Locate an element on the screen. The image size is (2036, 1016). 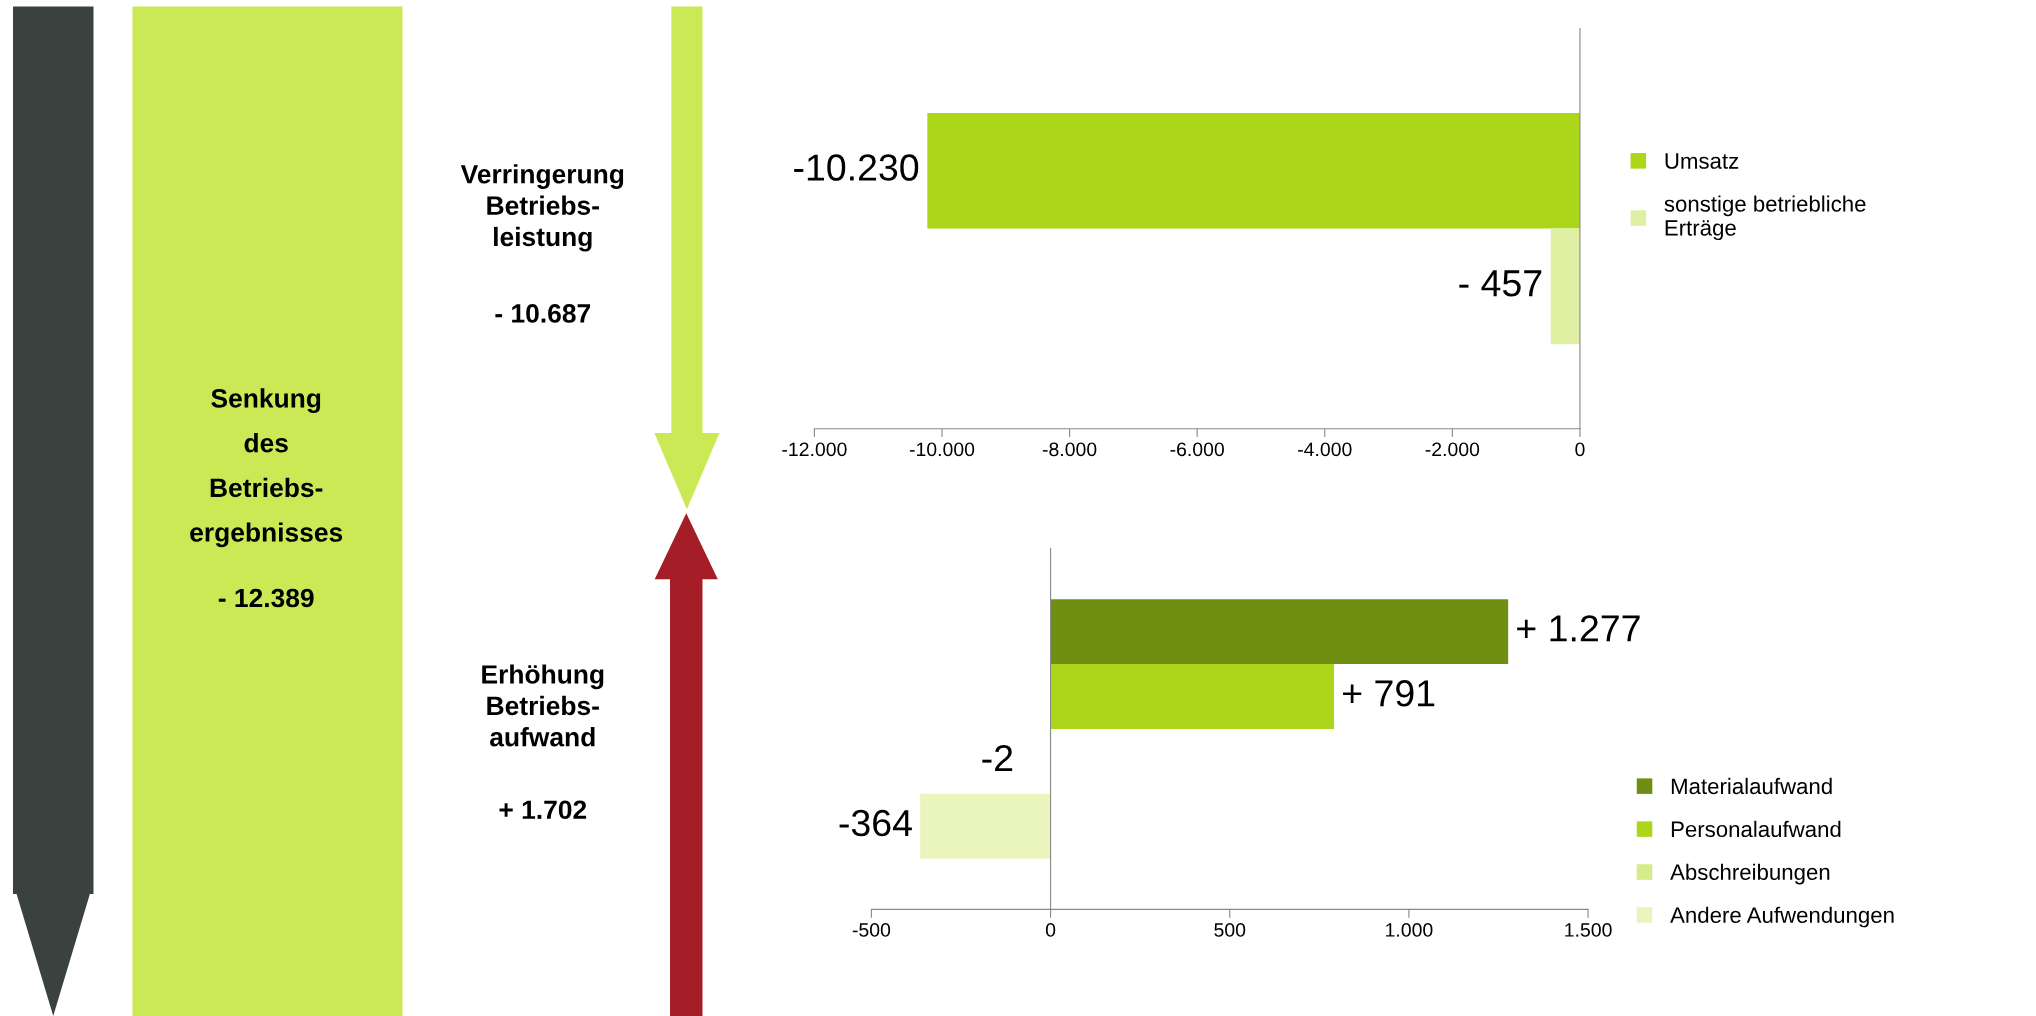
x-tick-label: -10.000 is located at coordinates (942, 449).